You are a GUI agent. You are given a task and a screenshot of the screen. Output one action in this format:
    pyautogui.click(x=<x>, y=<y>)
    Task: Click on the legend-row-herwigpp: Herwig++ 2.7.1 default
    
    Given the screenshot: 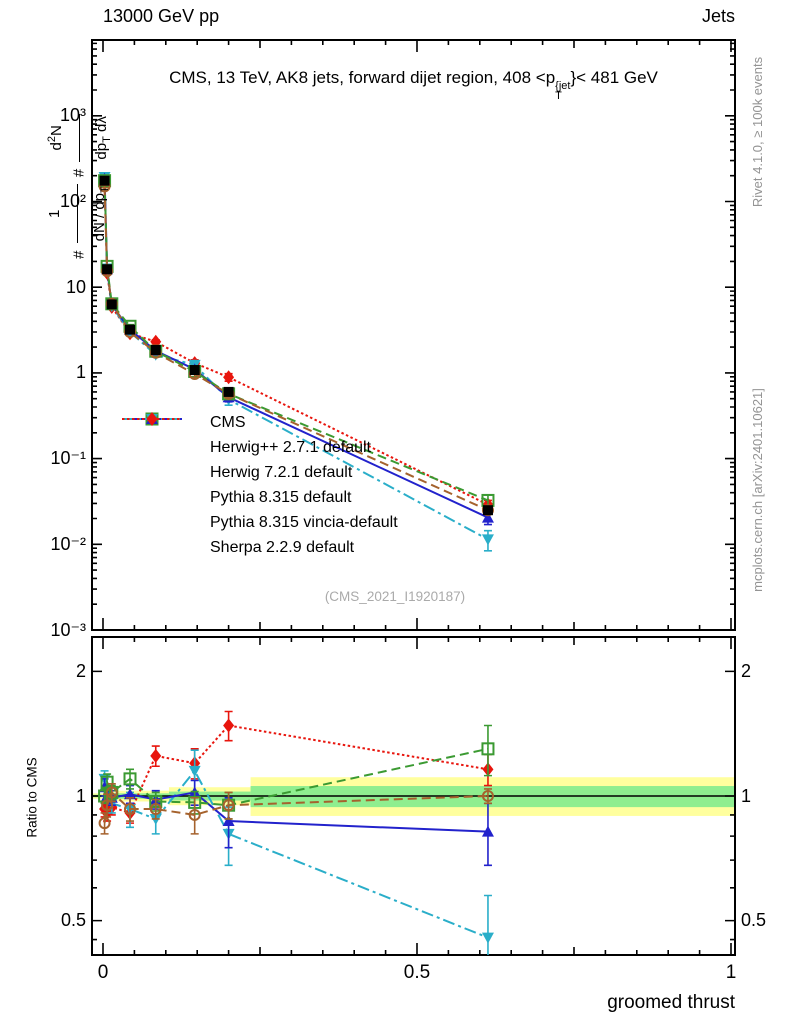 What is the action you would take?
    pyautogui.click(x=259, y=436)
    